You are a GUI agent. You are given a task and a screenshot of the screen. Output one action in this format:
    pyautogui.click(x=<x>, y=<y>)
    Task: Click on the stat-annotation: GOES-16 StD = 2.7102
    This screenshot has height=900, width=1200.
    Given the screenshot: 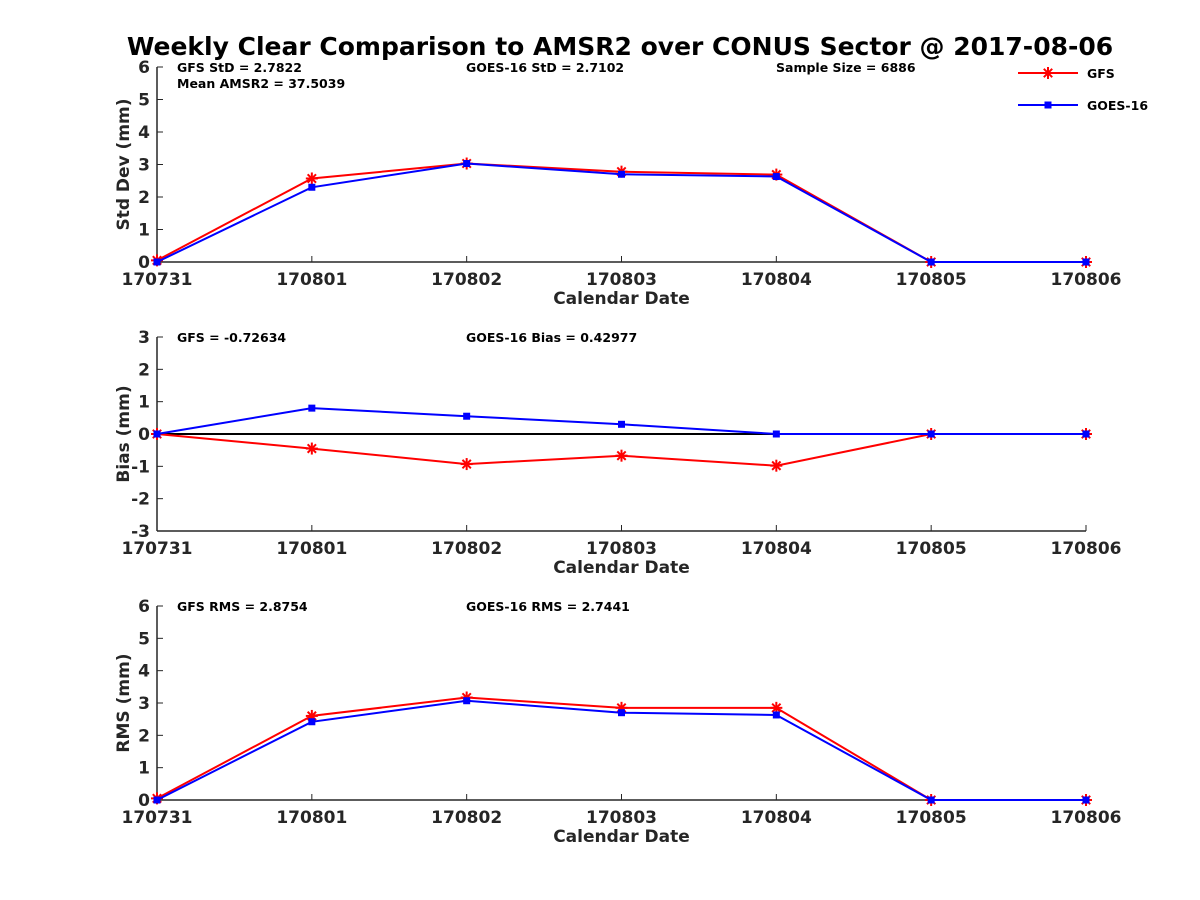 What is the action you would take?
    pyautogui.click(x=545, y=67)
    